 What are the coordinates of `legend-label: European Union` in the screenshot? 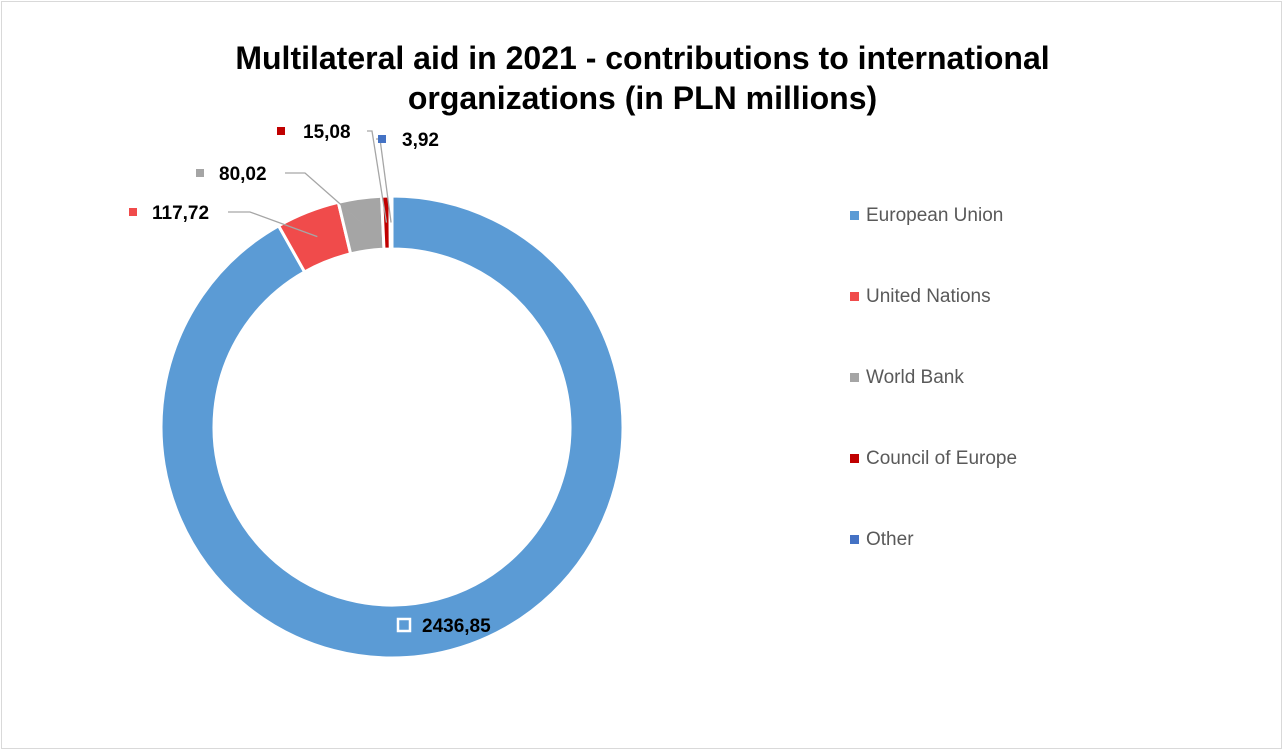 It's located at (935, 215).